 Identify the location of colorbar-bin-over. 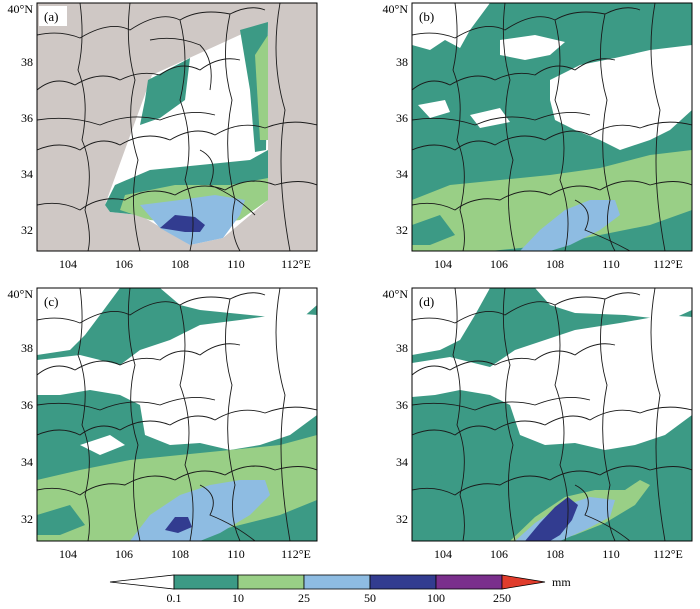
(523, 582).